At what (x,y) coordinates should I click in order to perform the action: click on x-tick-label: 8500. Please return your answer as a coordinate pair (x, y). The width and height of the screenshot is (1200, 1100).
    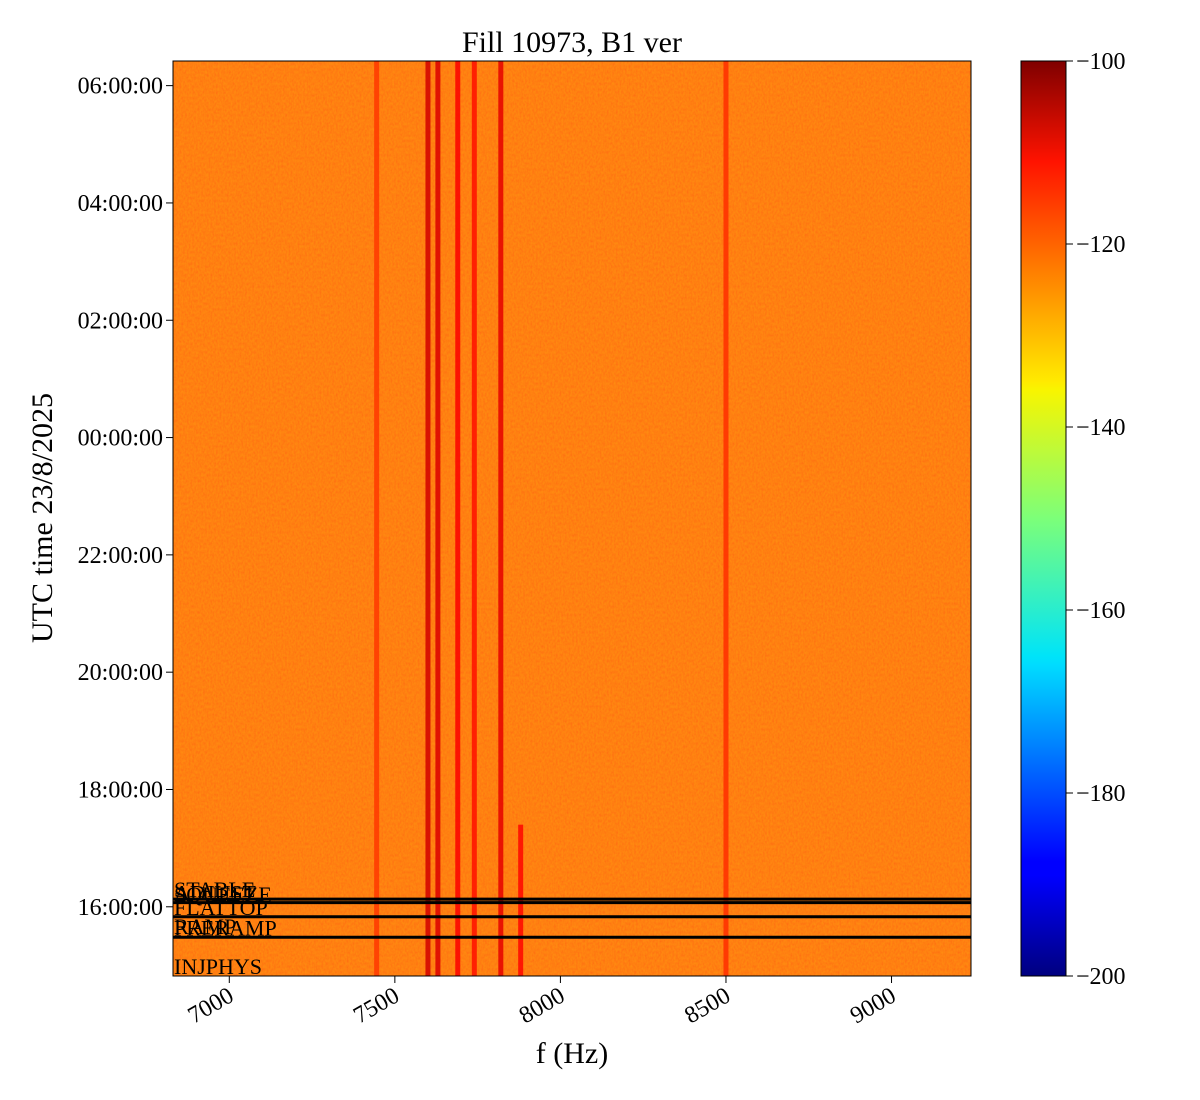
    Looking at the image, I should click on (707, 1006).